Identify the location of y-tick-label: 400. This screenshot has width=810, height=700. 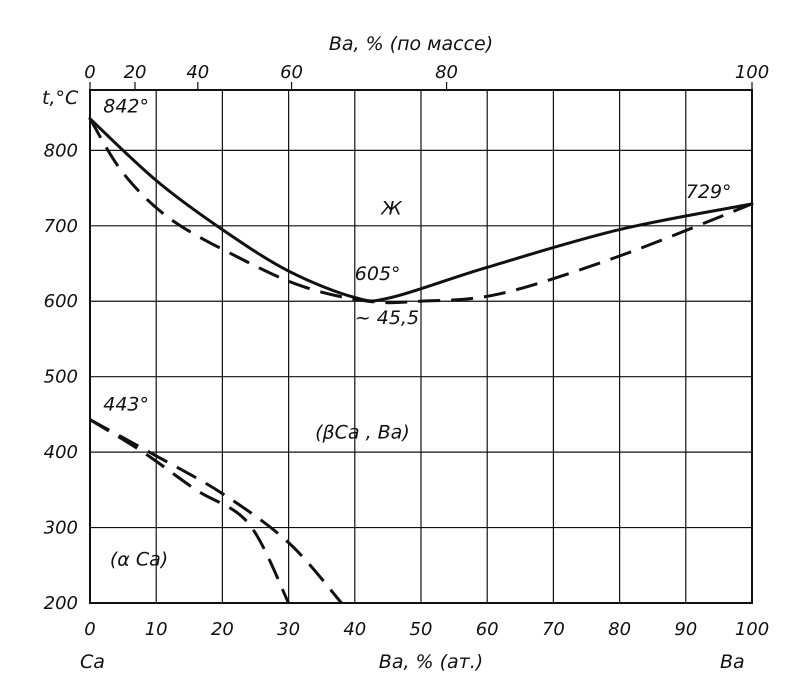
(61, 452).